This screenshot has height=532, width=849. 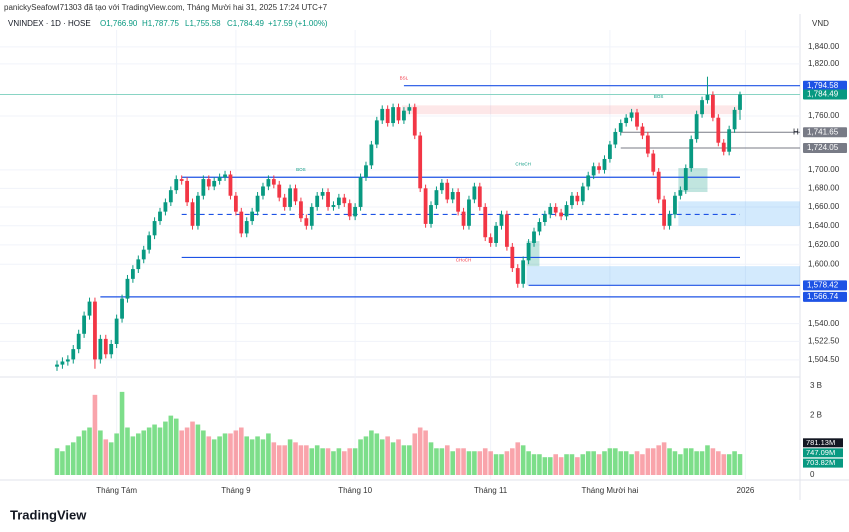 I want to click on y-tick-label: 1,600.00, so click(x=824, y=263).